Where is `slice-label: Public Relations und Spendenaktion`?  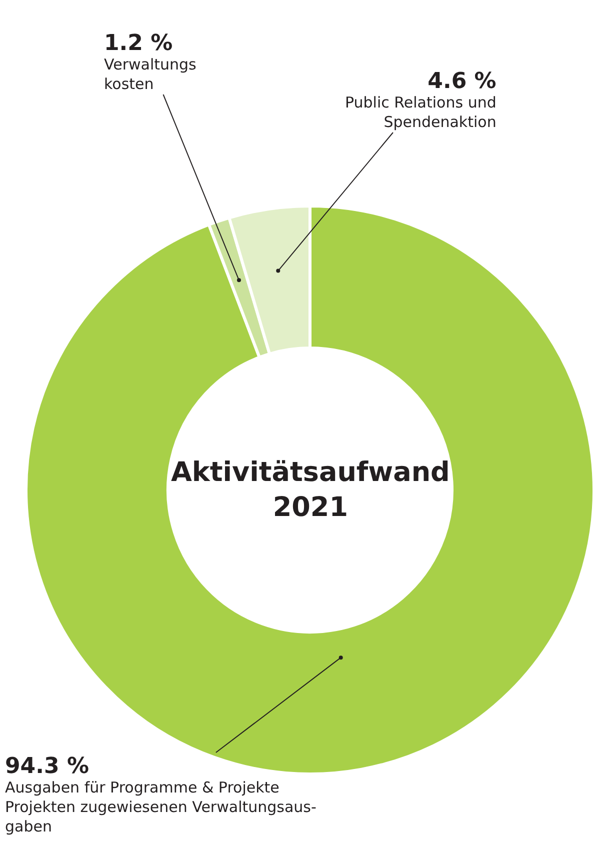
slice-label: Public Relations und Spendenaktion is located at coordinates (420, 112).